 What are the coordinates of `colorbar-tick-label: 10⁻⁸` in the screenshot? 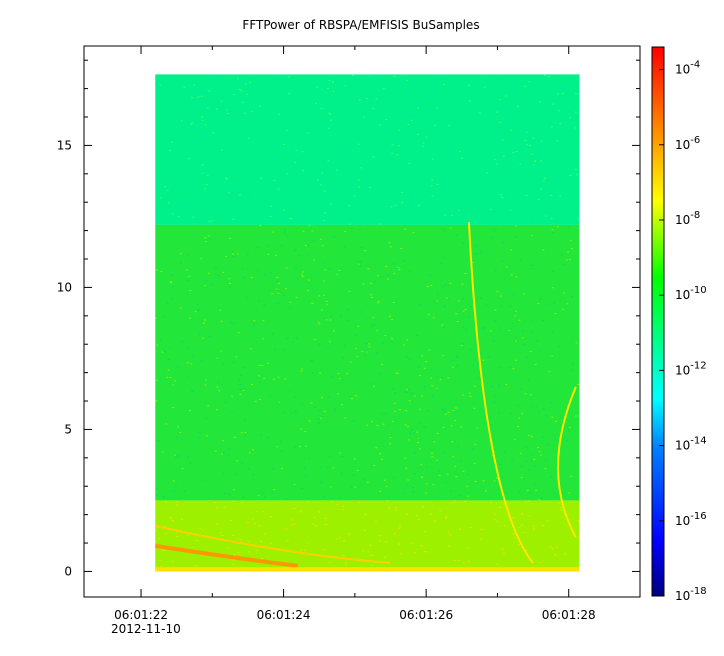 It's located at (687, 218).